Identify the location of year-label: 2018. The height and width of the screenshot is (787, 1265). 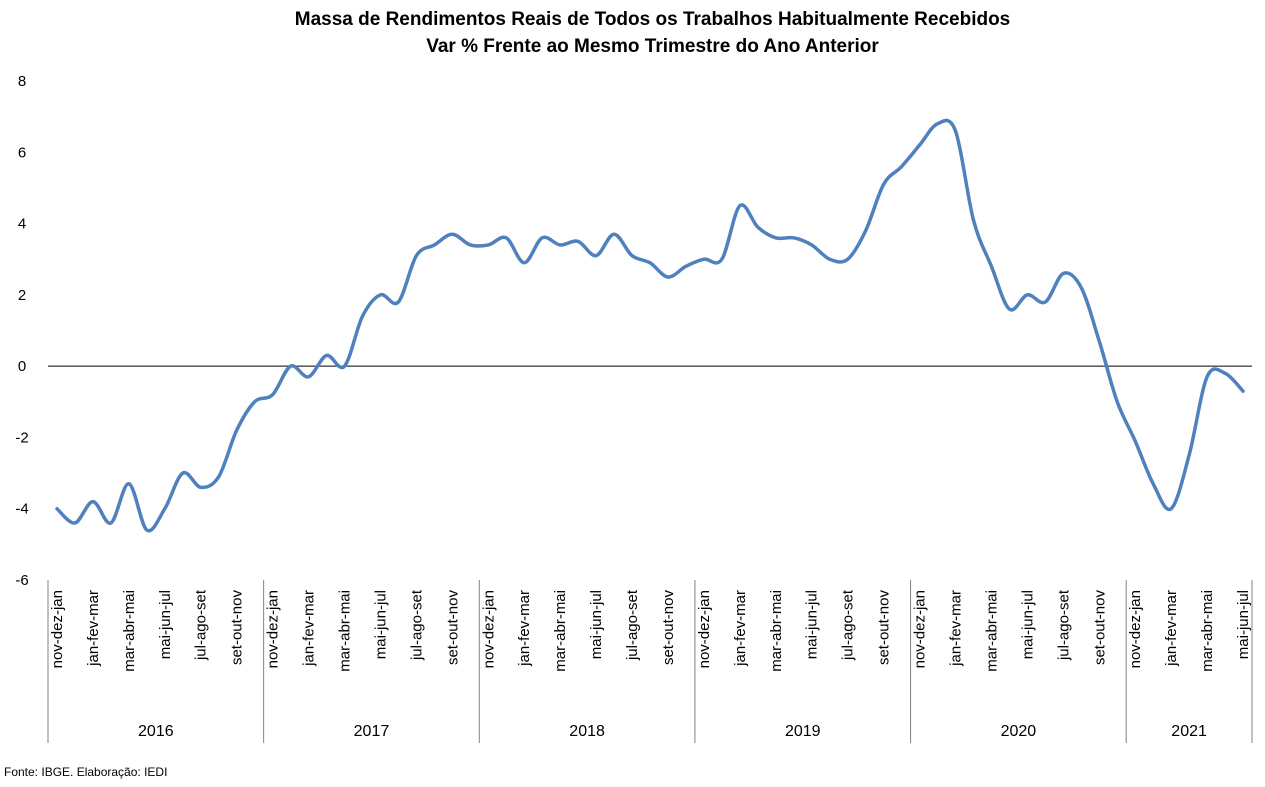
(587, 731).